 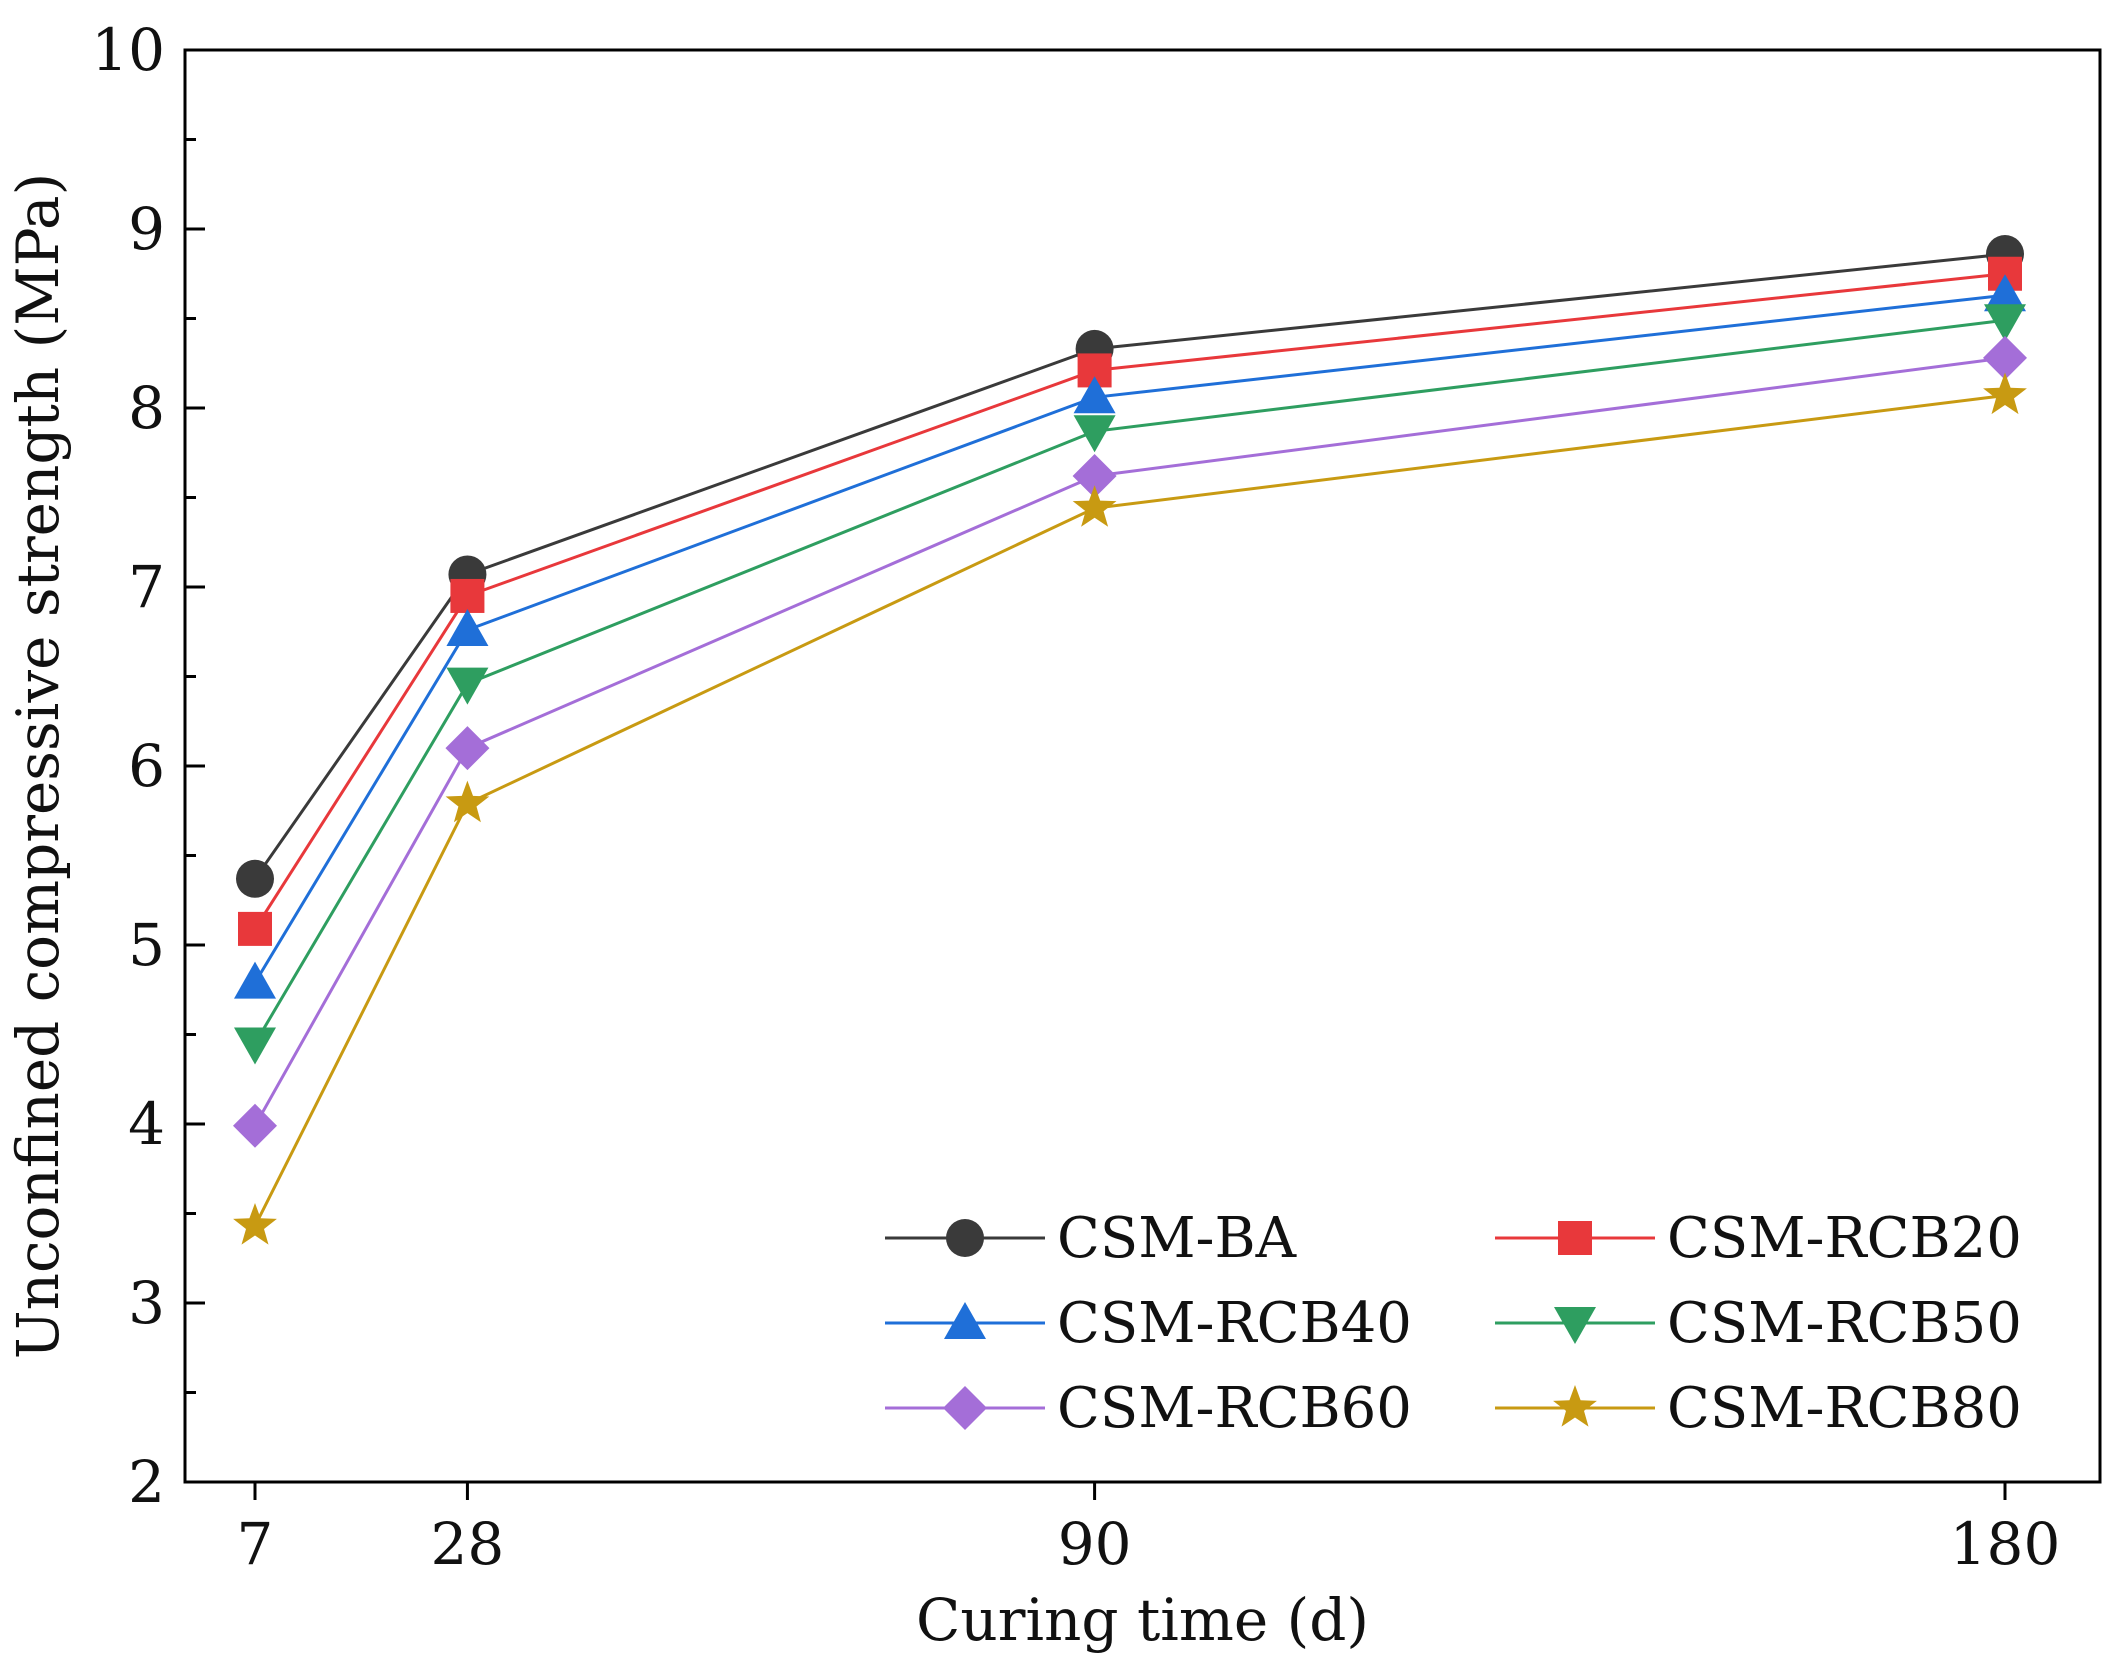 What do you see at coordinates (146, 587) in the screenshot?
I see `y-tick-label: 7` at bounding box center [146, 587].